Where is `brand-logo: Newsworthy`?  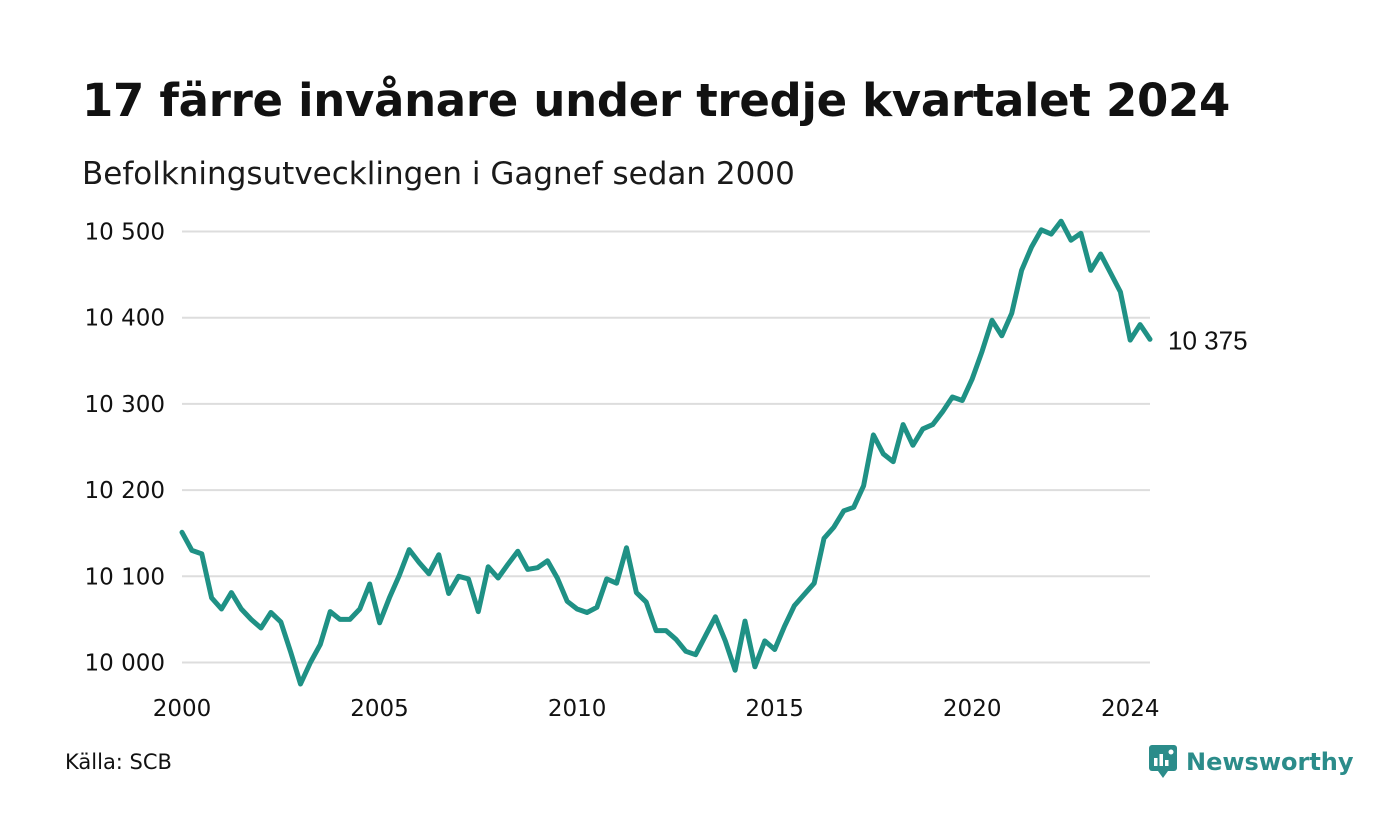 brand-logo: Newsworthy is located at coordinates (1251, 762).